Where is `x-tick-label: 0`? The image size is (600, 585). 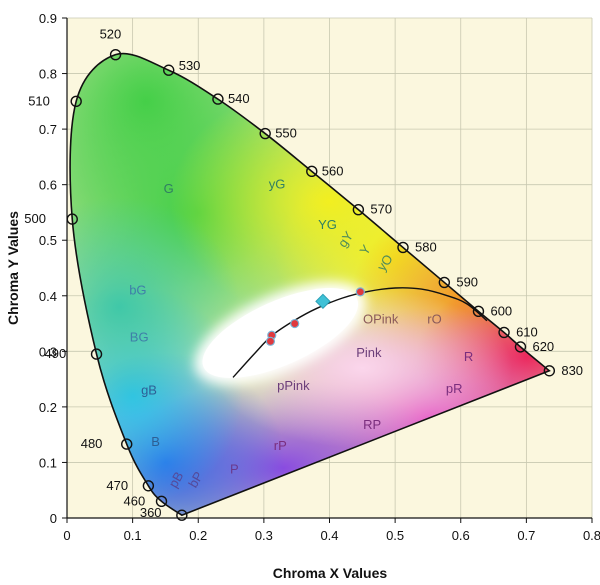
x-tick-label: 0 is located at coordinates (66, 535).